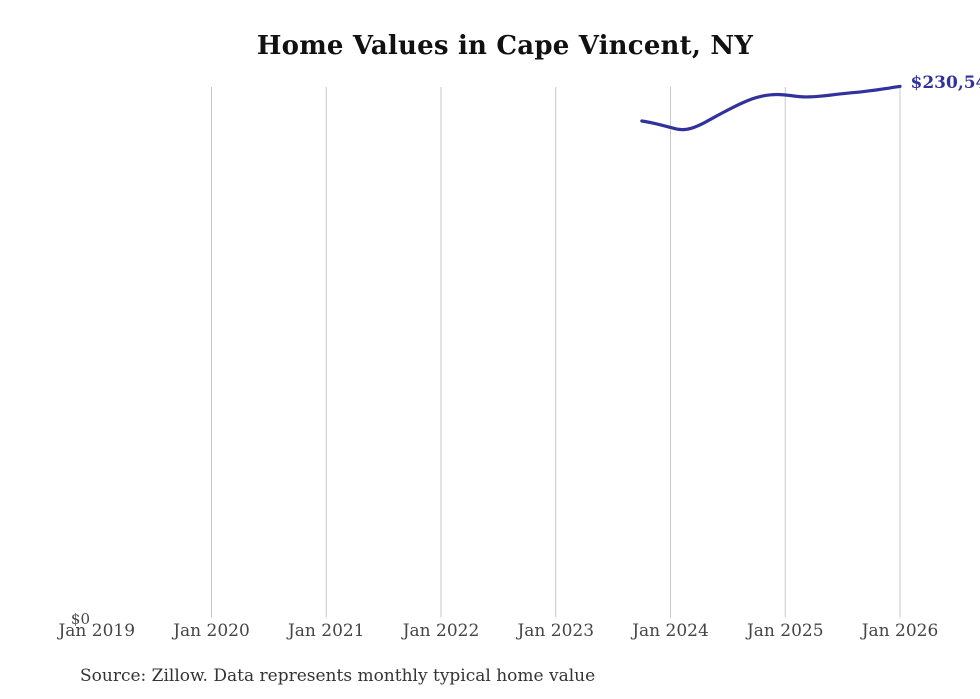 This screenshot has height=699, width=980. What do you see at coordinates (556, 631) in the screenshot?
I see `x-tick-label: Jan 2023` at bounding box center [556, 631].